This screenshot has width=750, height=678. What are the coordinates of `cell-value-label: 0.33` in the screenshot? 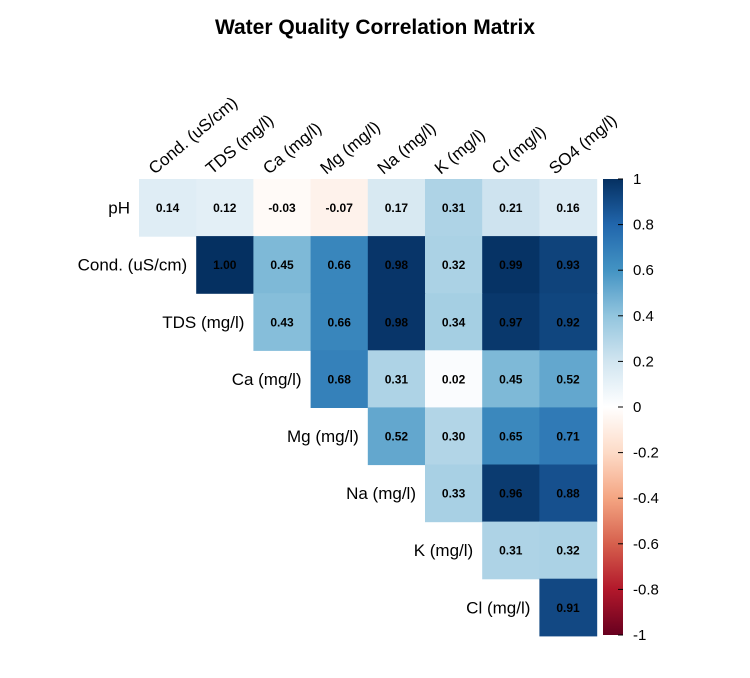 It's located at (454, 494).